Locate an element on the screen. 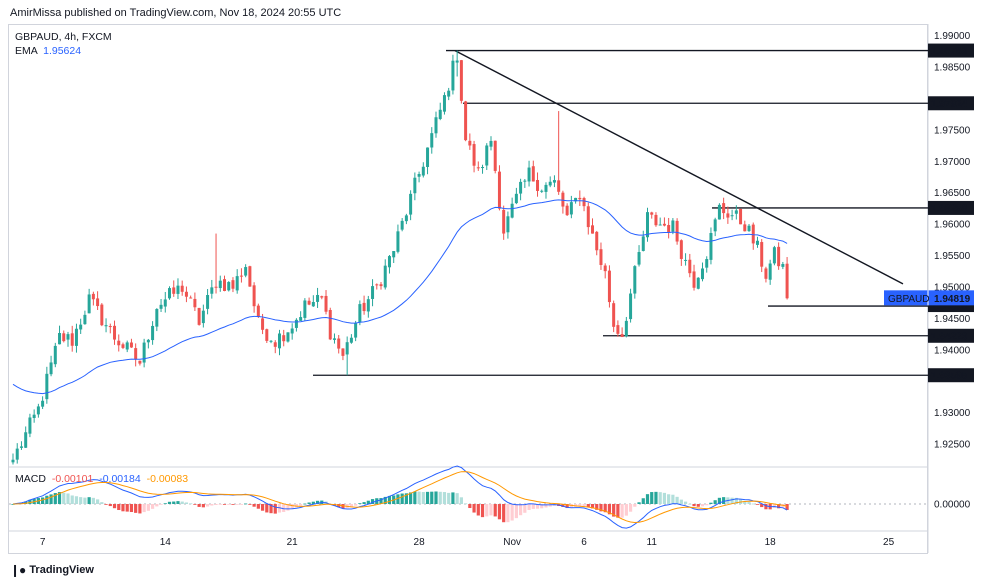 This screenshot has width=990, height=584. current-price-value-label: 1.94819 is located at coordinates (952, 299).